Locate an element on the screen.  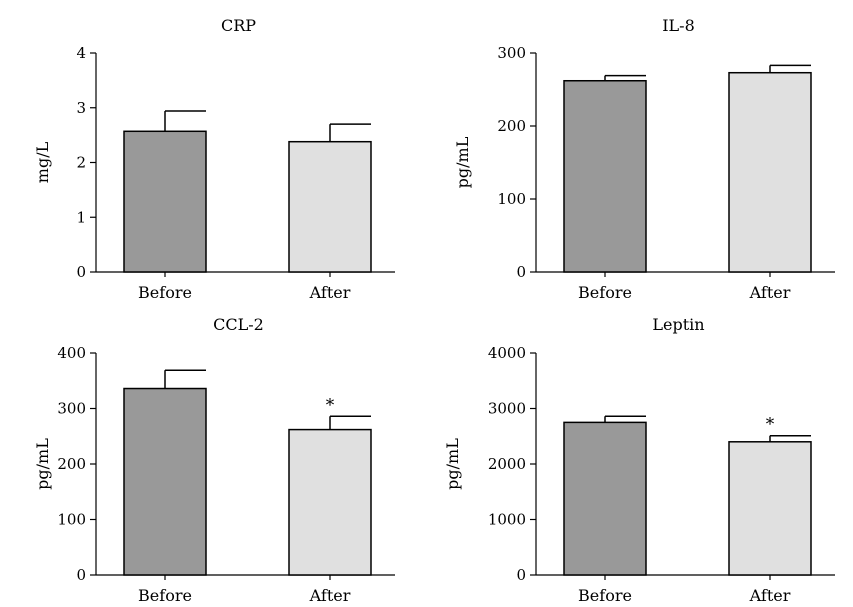
chart-title: CCL-2 is located at coordinates (238, 324).